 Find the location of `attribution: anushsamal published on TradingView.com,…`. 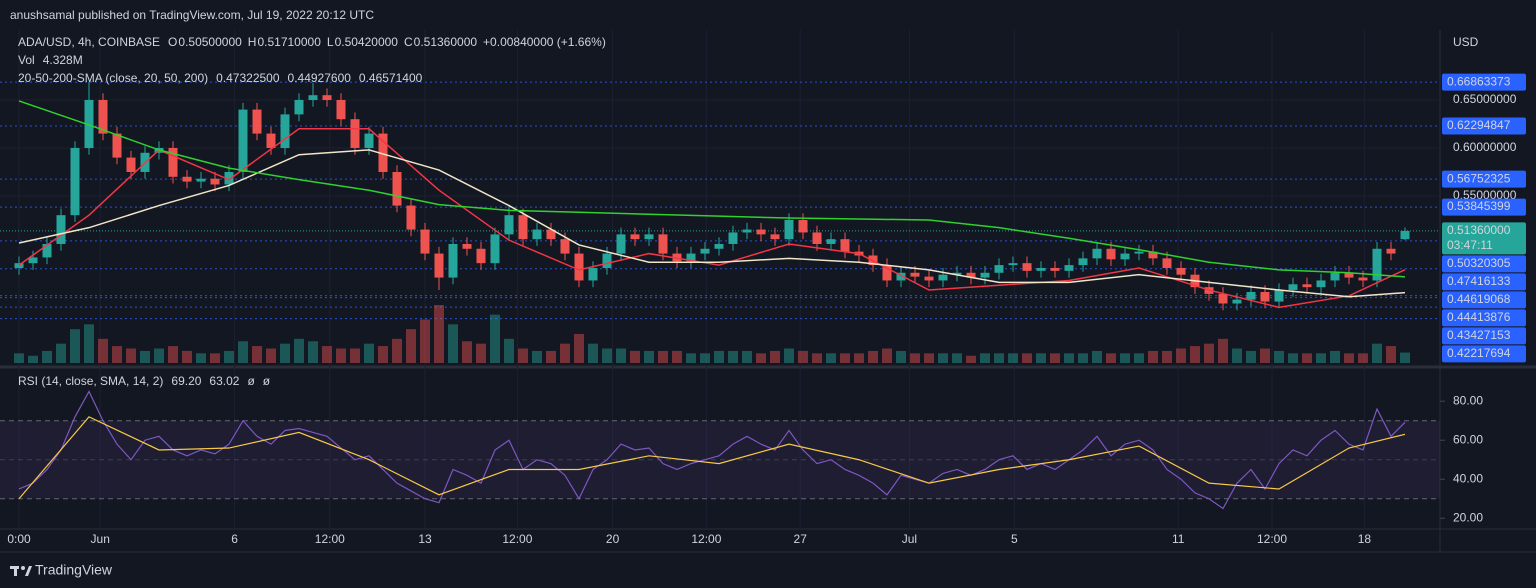

attribution: anushsamal published on TradingView.com,… is located at coordinates (192, 15).